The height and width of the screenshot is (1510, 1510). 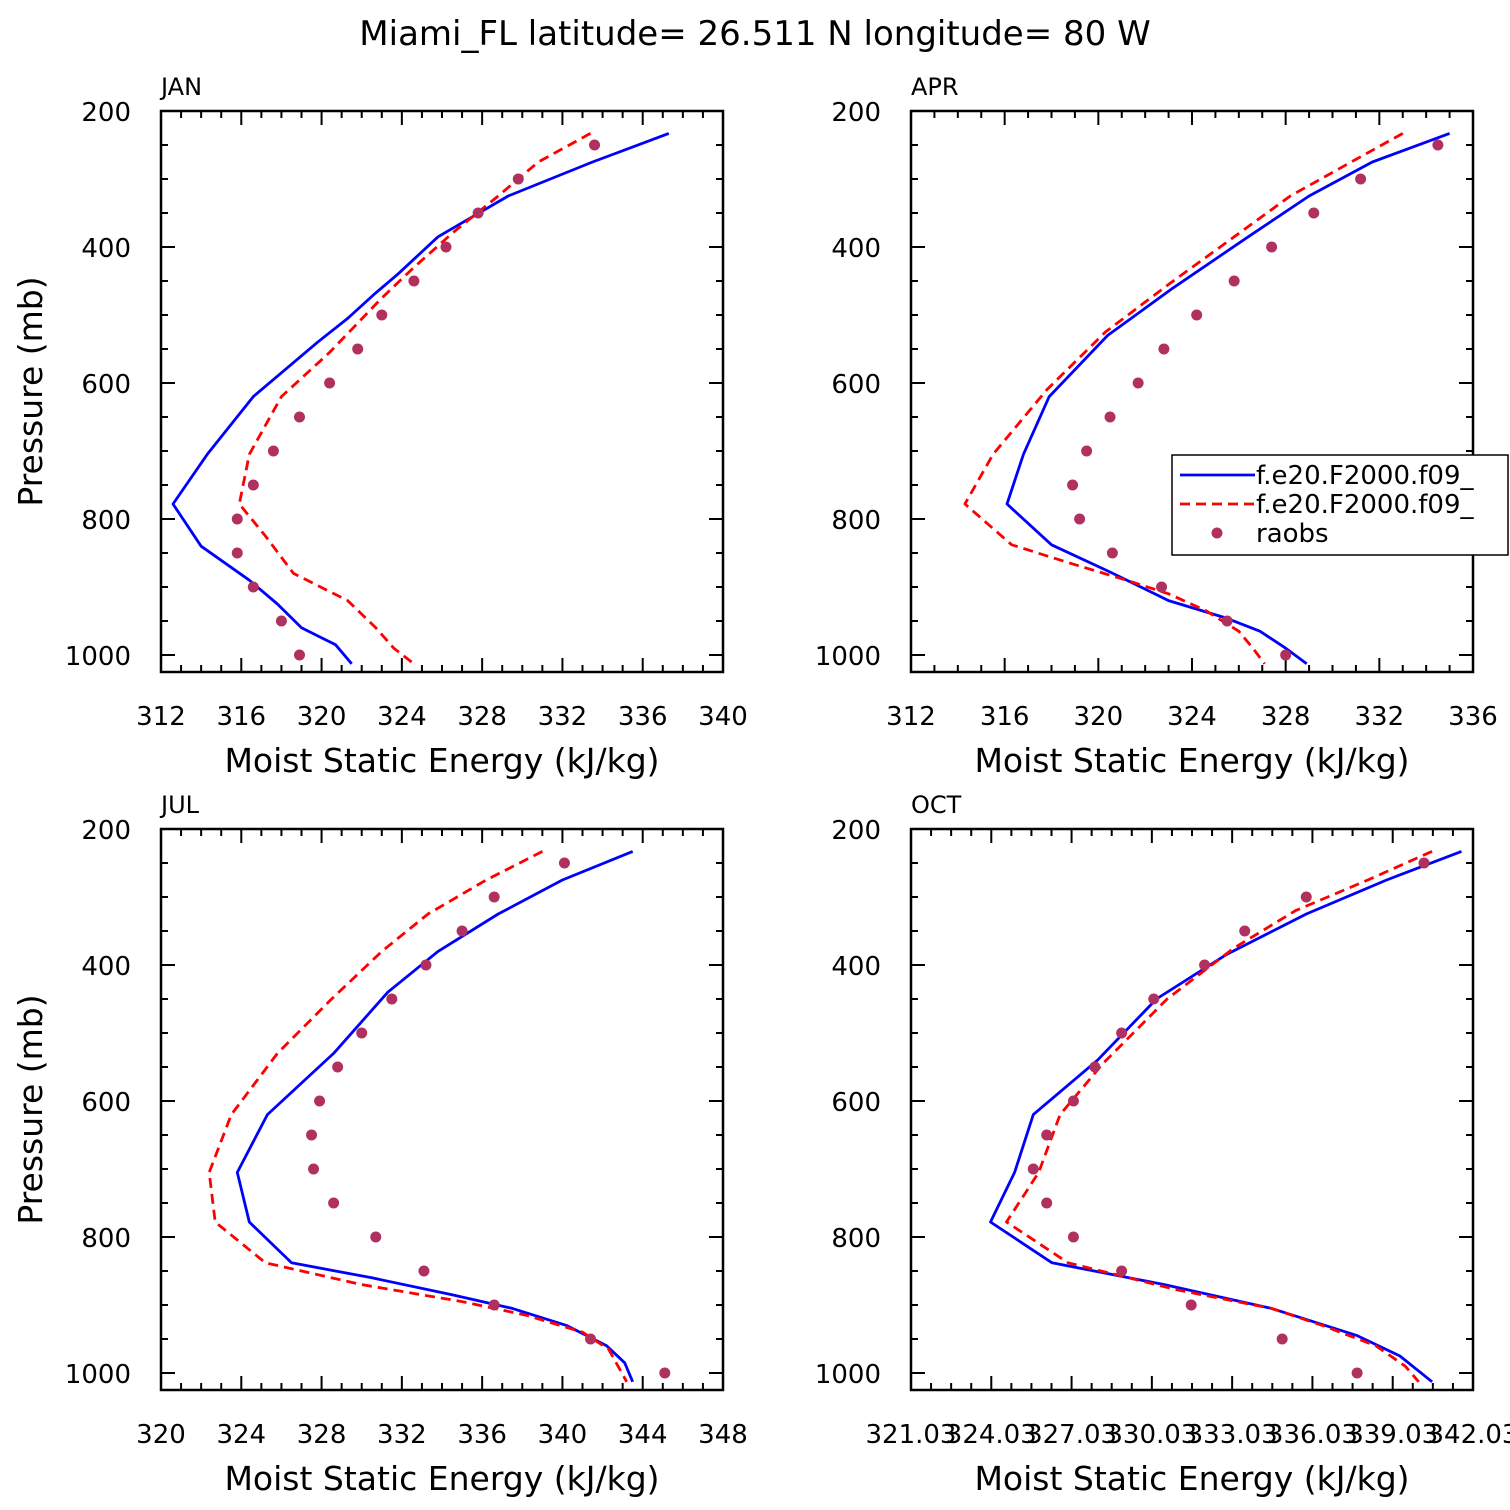 I want to click on panel-label: OCT, so click(x=936, y=805).